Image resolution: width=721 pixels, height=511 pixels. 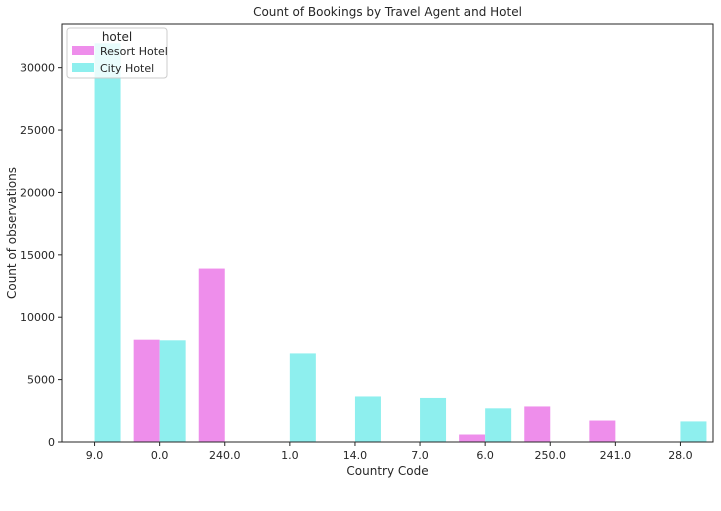 What do you see at coordinates (485, 455) in the screenshot?
I see `x-tick-label: 6.0` at bounding box center [485, 455].